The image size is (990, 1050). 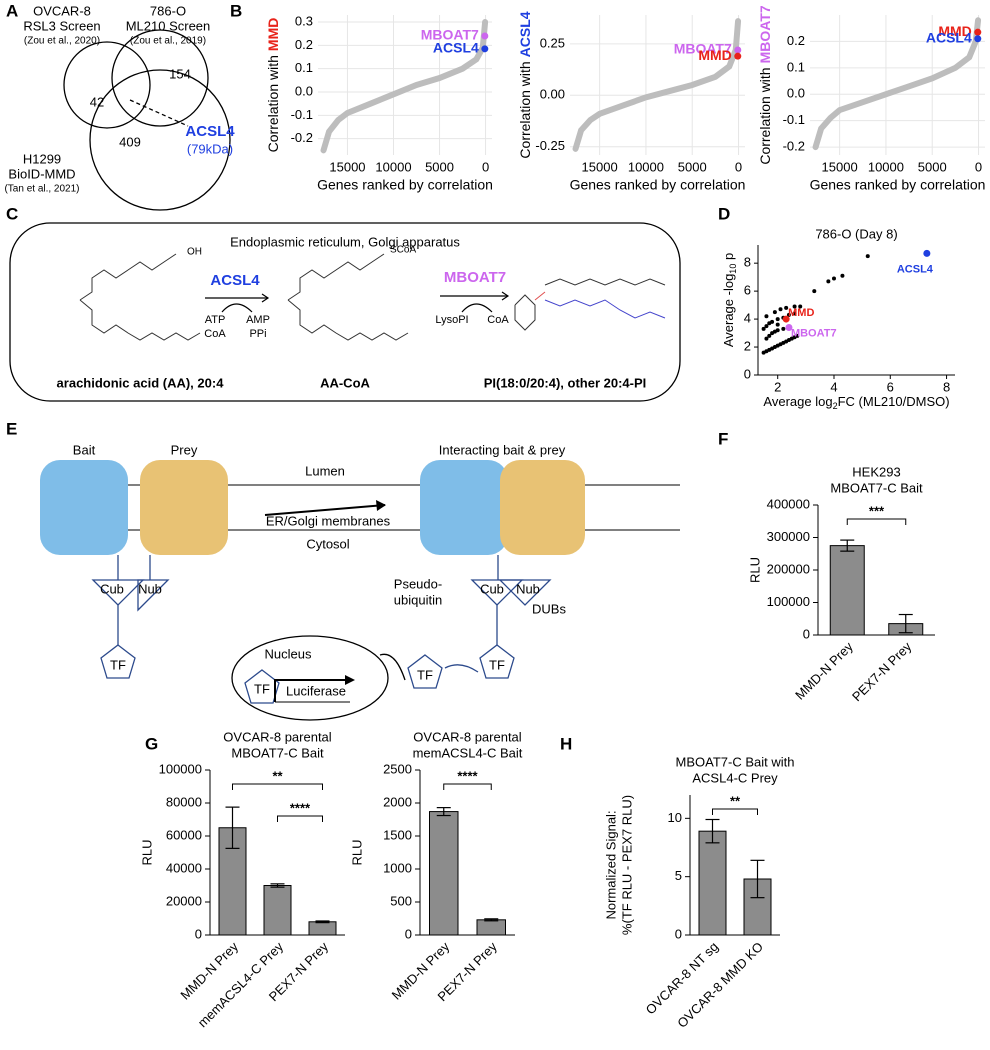 What do you see at coordinates (235, 280) in the screenshot?
I see `enzyme-label: ACSL4` at bounding box center [235, 280].